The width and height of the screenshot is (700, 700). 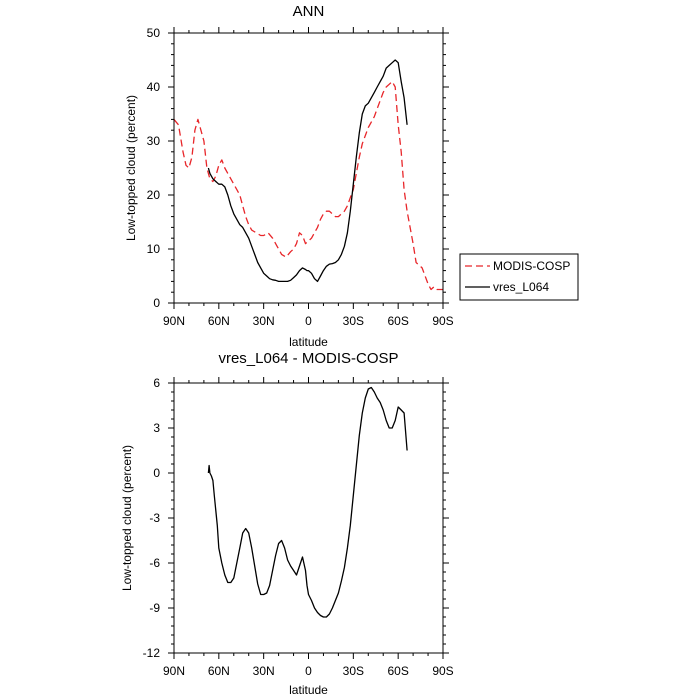 What do you see at coordinates (353, 321) in the screenshot?
I see `top-x-tick-label: 30S` at bounding box center [353, 321].